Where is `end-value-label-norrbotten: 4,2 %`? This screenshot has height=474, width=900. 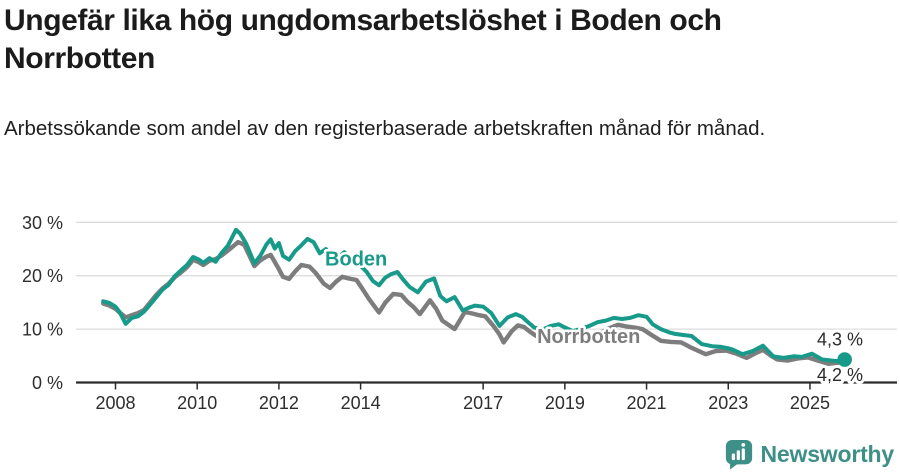
end-value-label-norrbotten: 4,2 % is located at coordinates (840, 375).